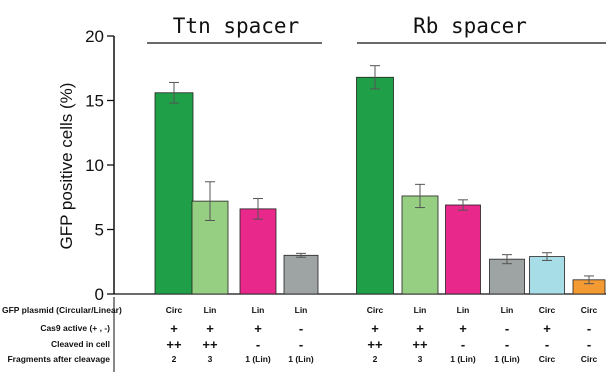  I want to click on y-tick-label: 0, so click(99, 294).